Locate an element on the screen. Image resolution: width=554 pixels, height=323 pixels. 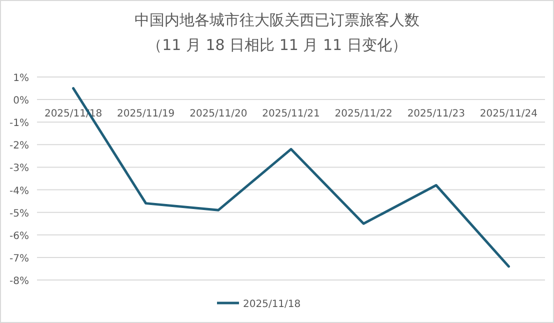
x-tick-label: 2025/11/20 is located at coordinates (219, 114).